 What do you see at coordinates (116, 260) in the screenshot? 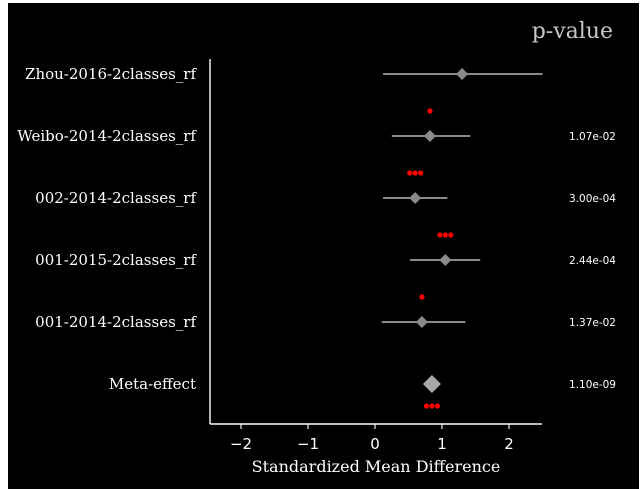
I see `row-label: 001-2015-2classes_rf` at bounding box center [116, 260].